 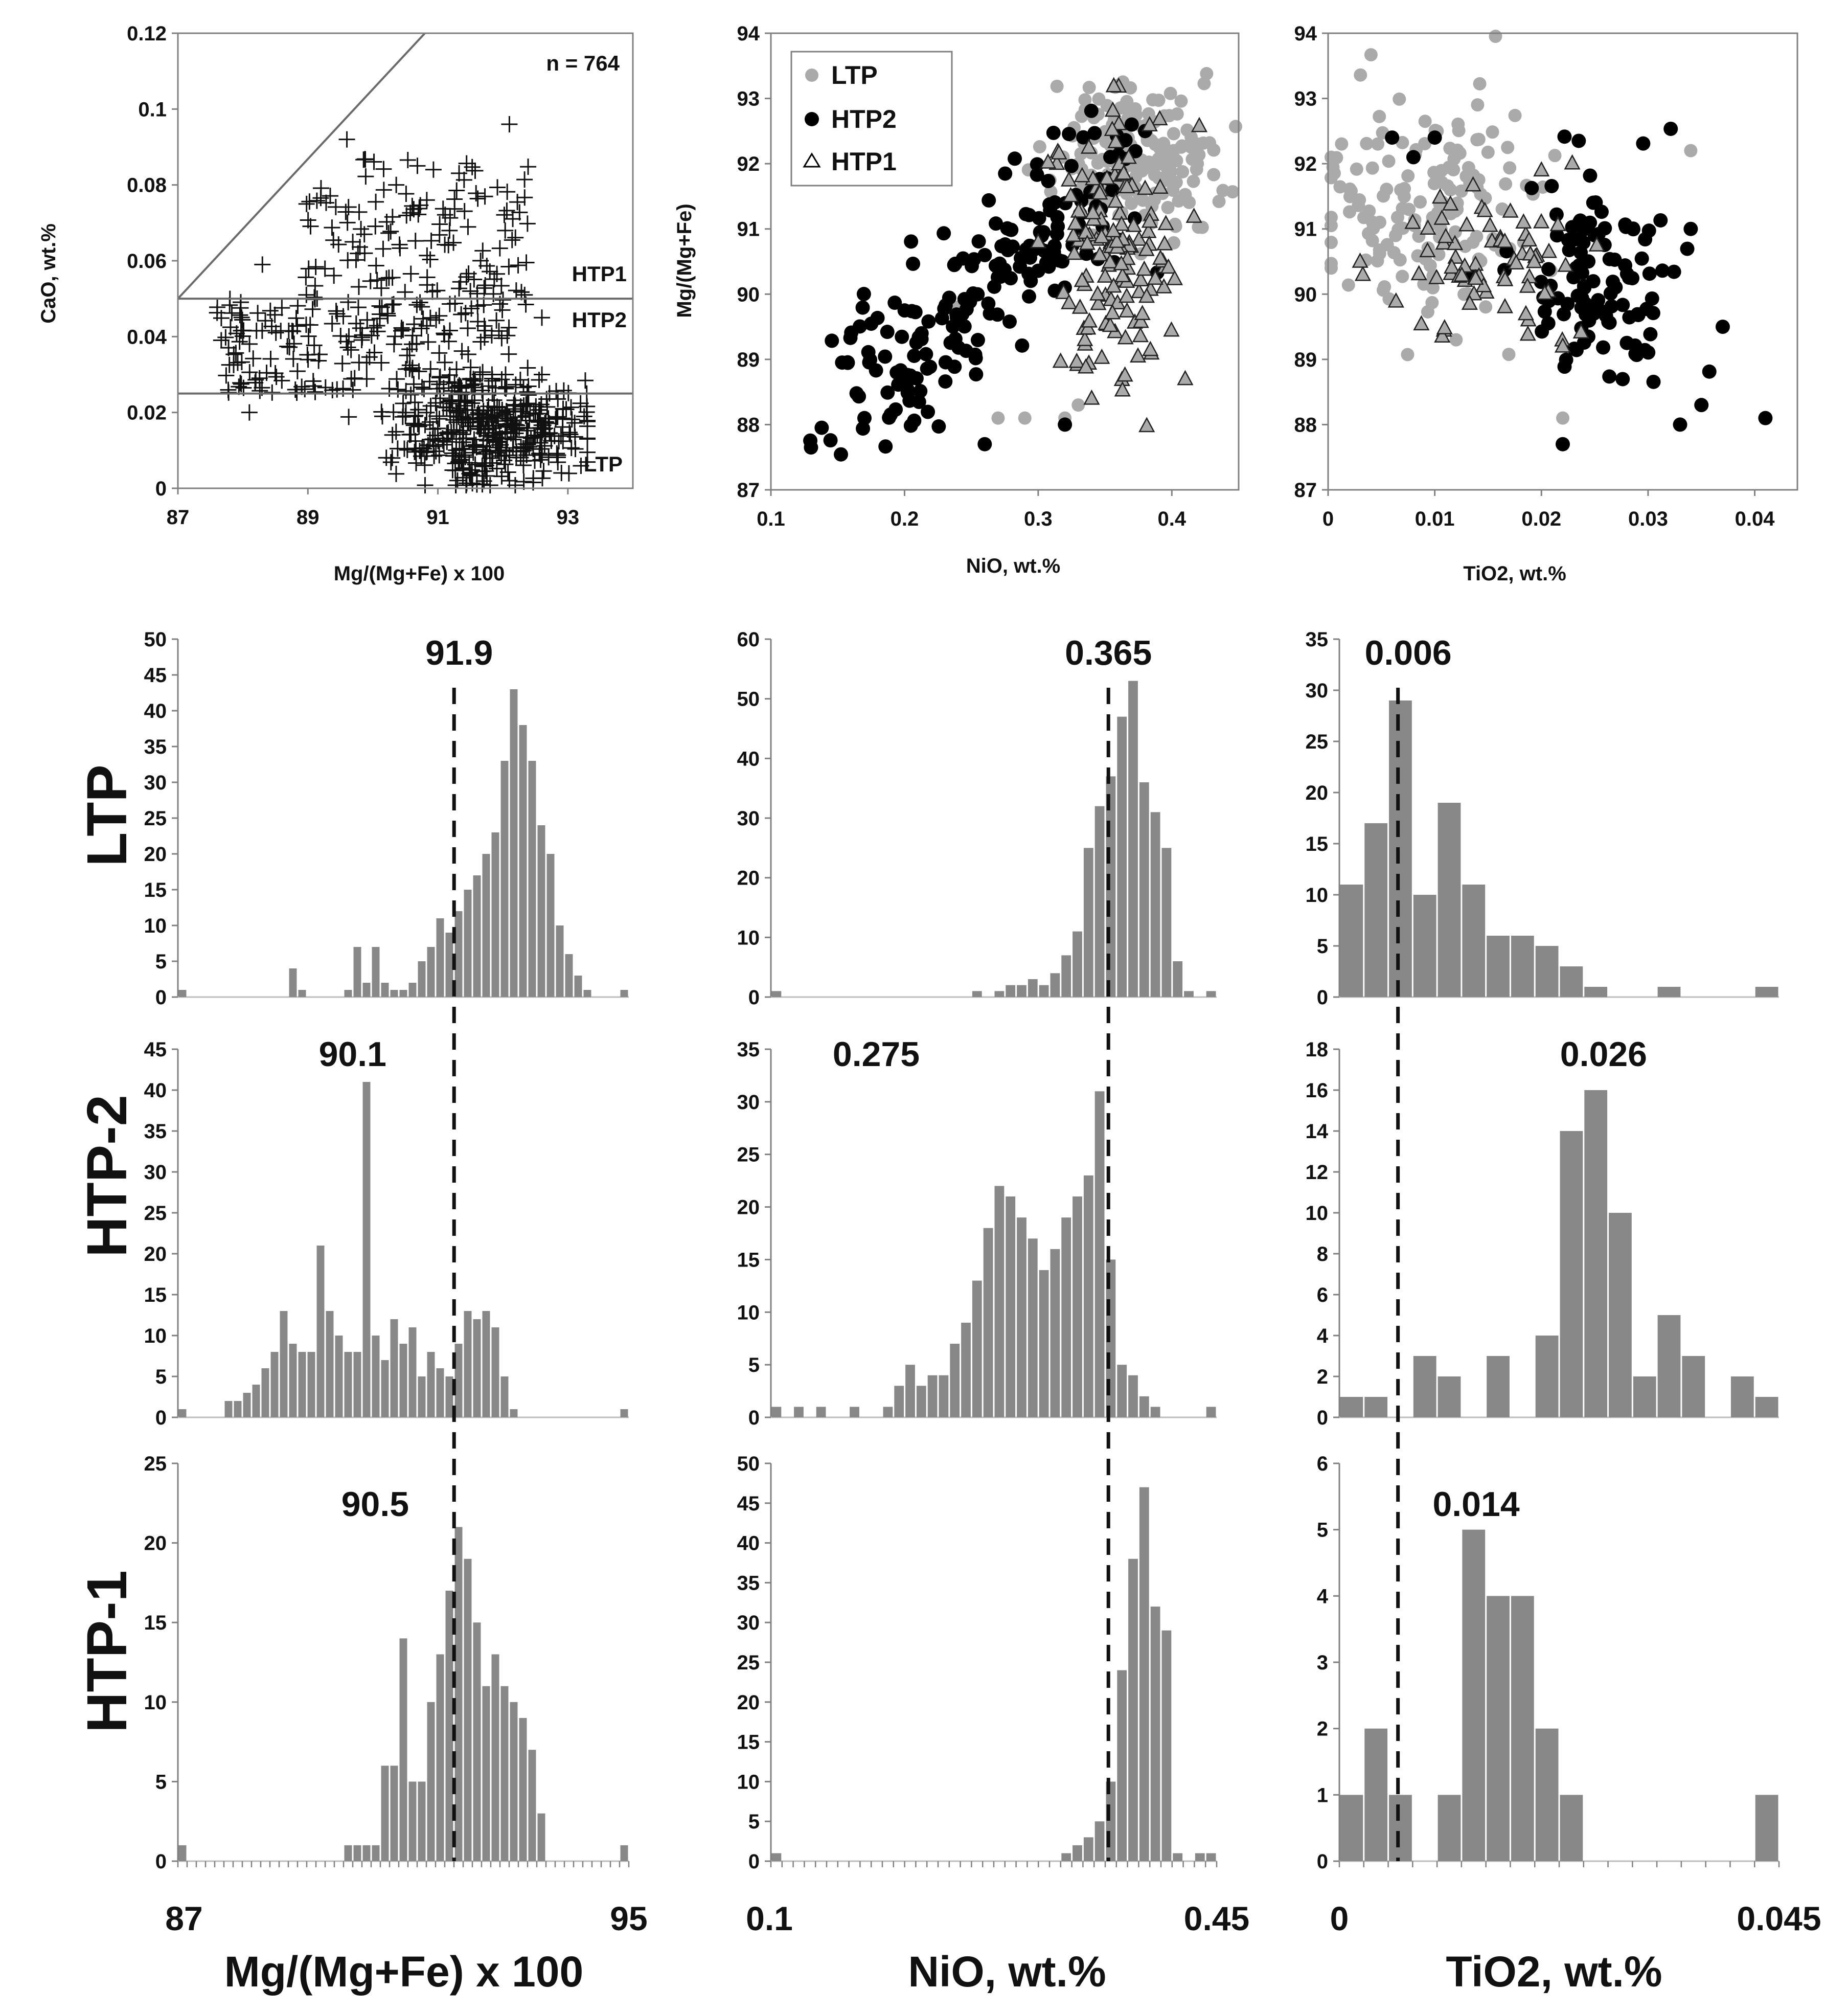 I want to click on hist-tio2-htp2-ytick-label: 8, so click(x=1322, y=1254).